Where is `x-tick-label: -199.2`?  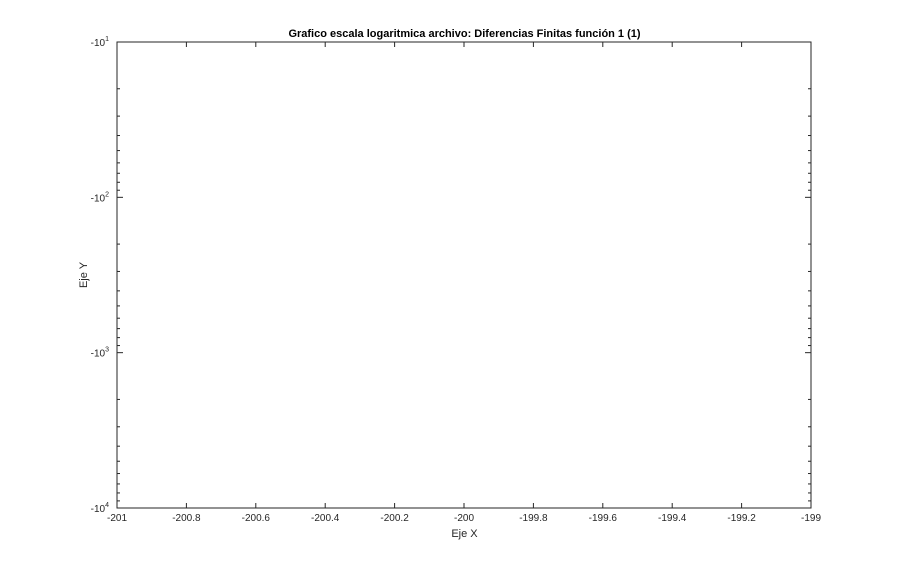 x-tick-label: -199.2 is located at coordinates (741, 518).